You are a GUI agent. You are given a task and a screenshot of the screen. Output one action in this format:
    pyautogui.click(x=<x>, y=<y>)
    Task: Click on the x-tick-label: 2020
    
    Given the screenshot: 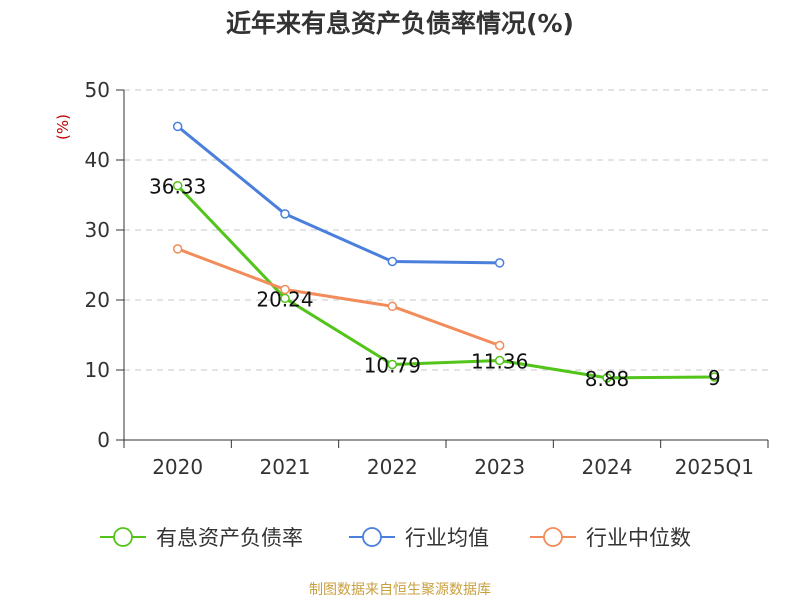 What is the action you would take?
    pyautogui.click(x=177, y=467)
    